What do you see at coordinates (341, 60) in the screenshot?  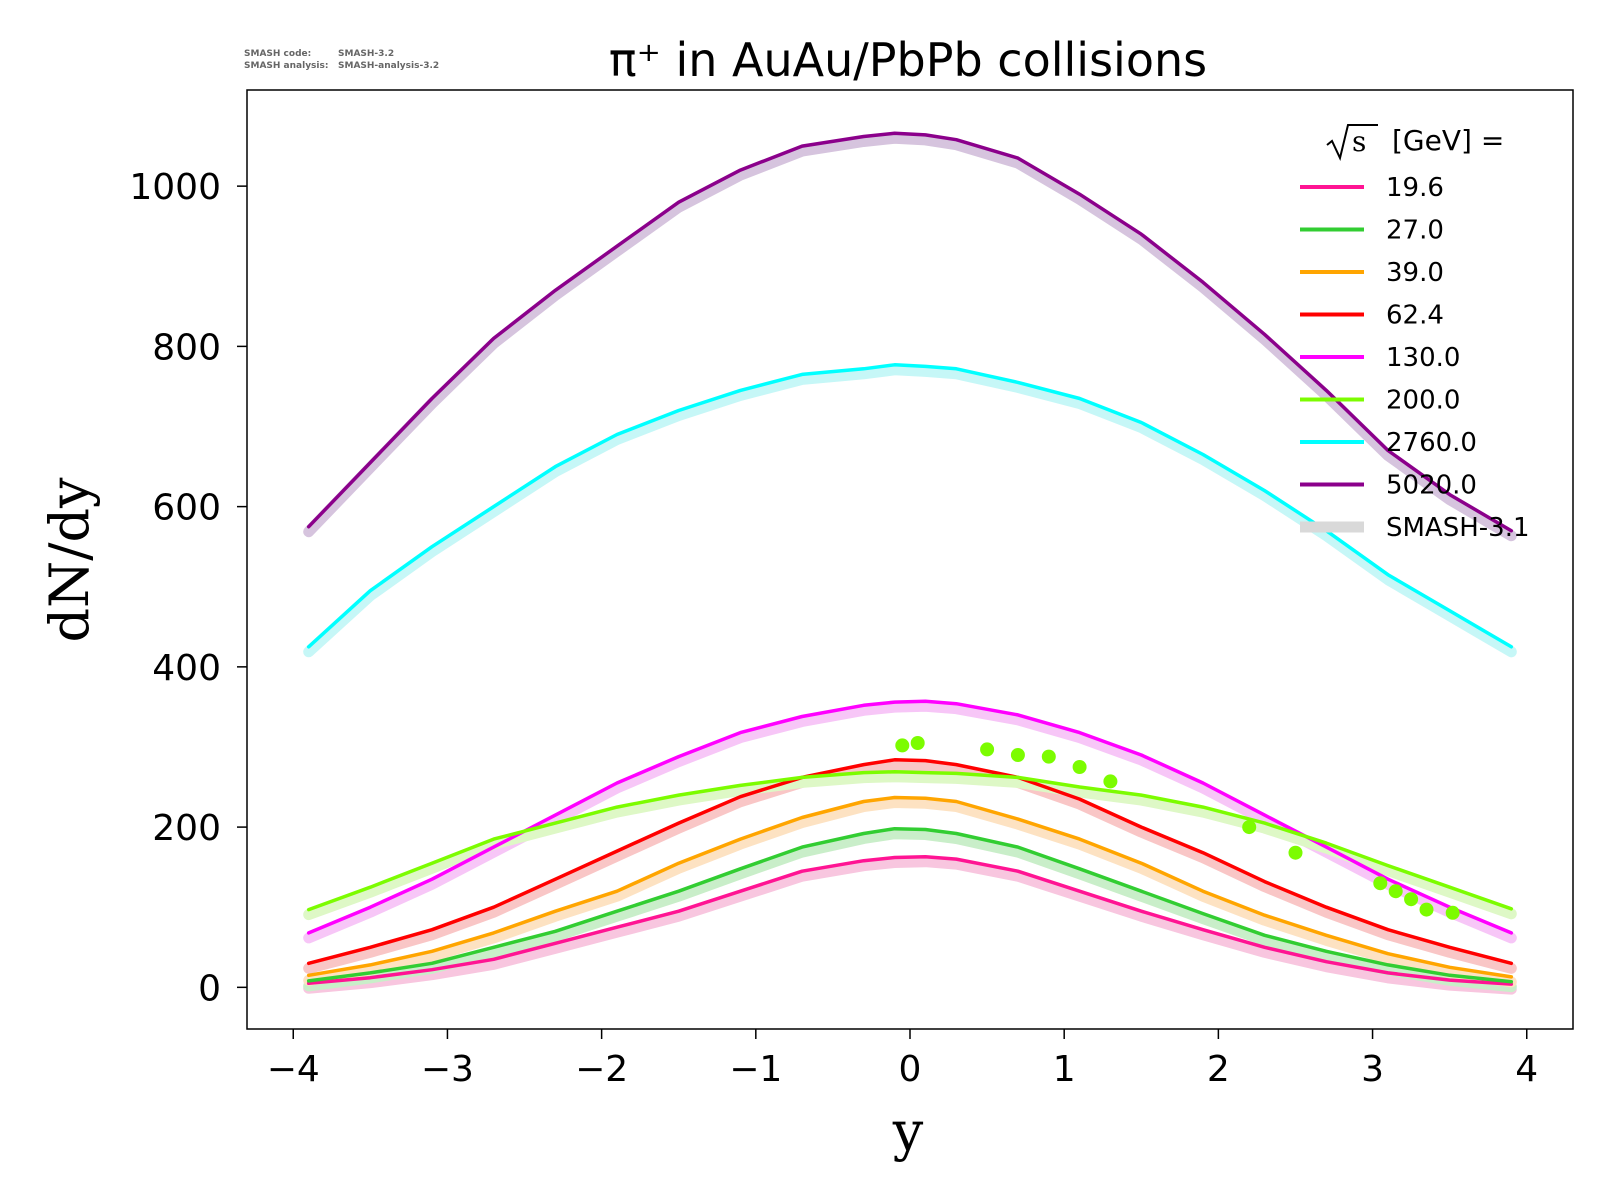 I see `smash-version-info: SMASH code: SMASH-3.2 SMASH analysis` at bounding box center [341, 60].